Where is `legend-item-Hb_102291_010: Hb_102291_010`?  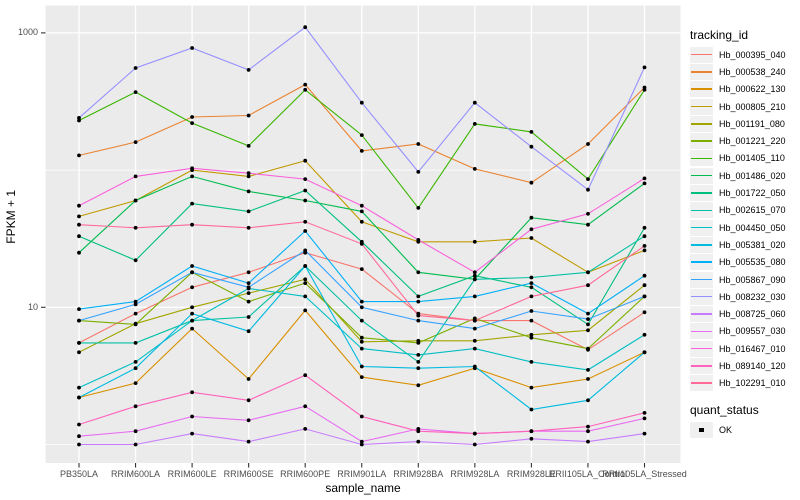
legend-item-Hb_102291_010: Hb_102291_010 is located at coordinates (745, 383).